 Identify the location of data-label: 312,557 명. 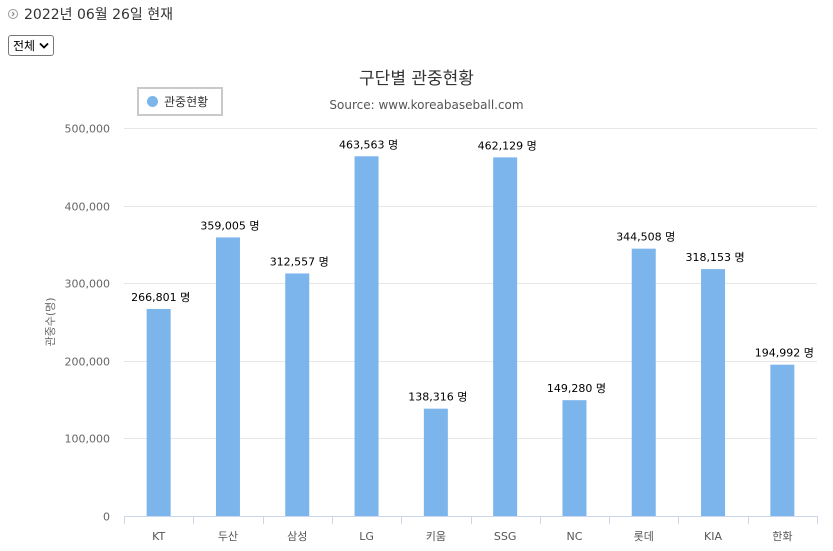
(299, 261).